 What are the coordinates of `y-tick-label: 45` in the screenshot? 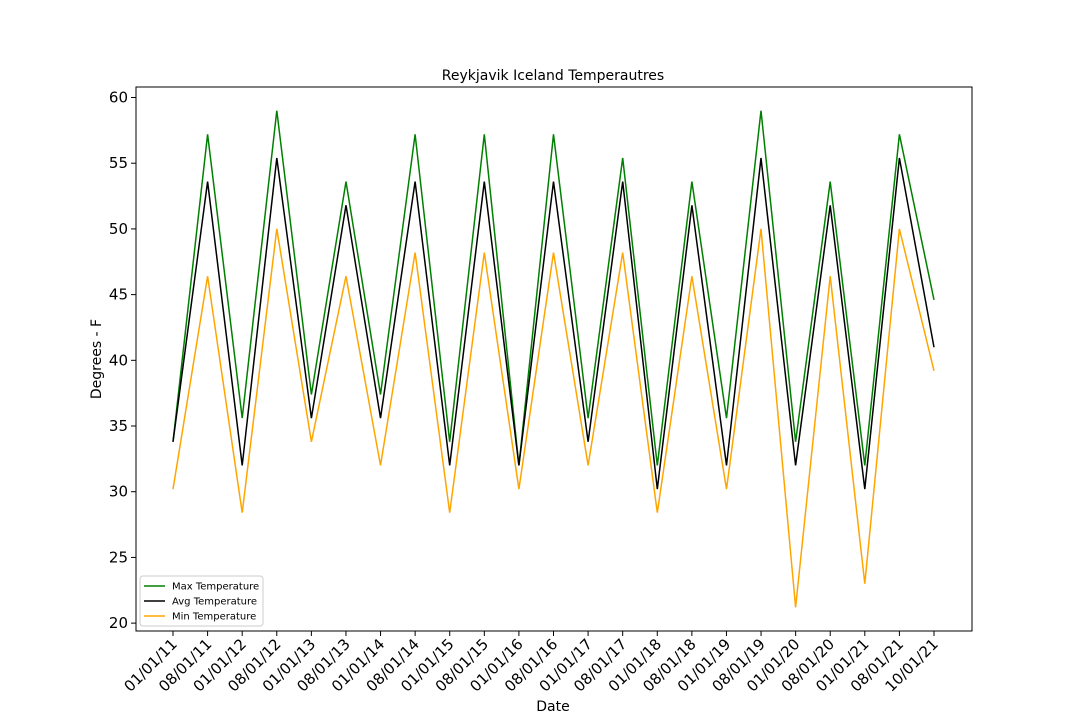 It's located at (118, 295).